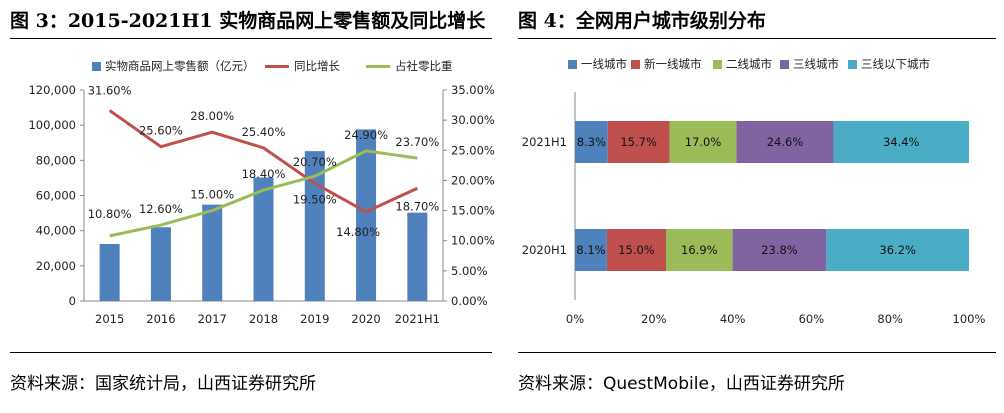 The image size is (1004, 413). Describe the element at coordinates (110, 90) in the screenshot. I see `data-label: 31.60%` at that location.